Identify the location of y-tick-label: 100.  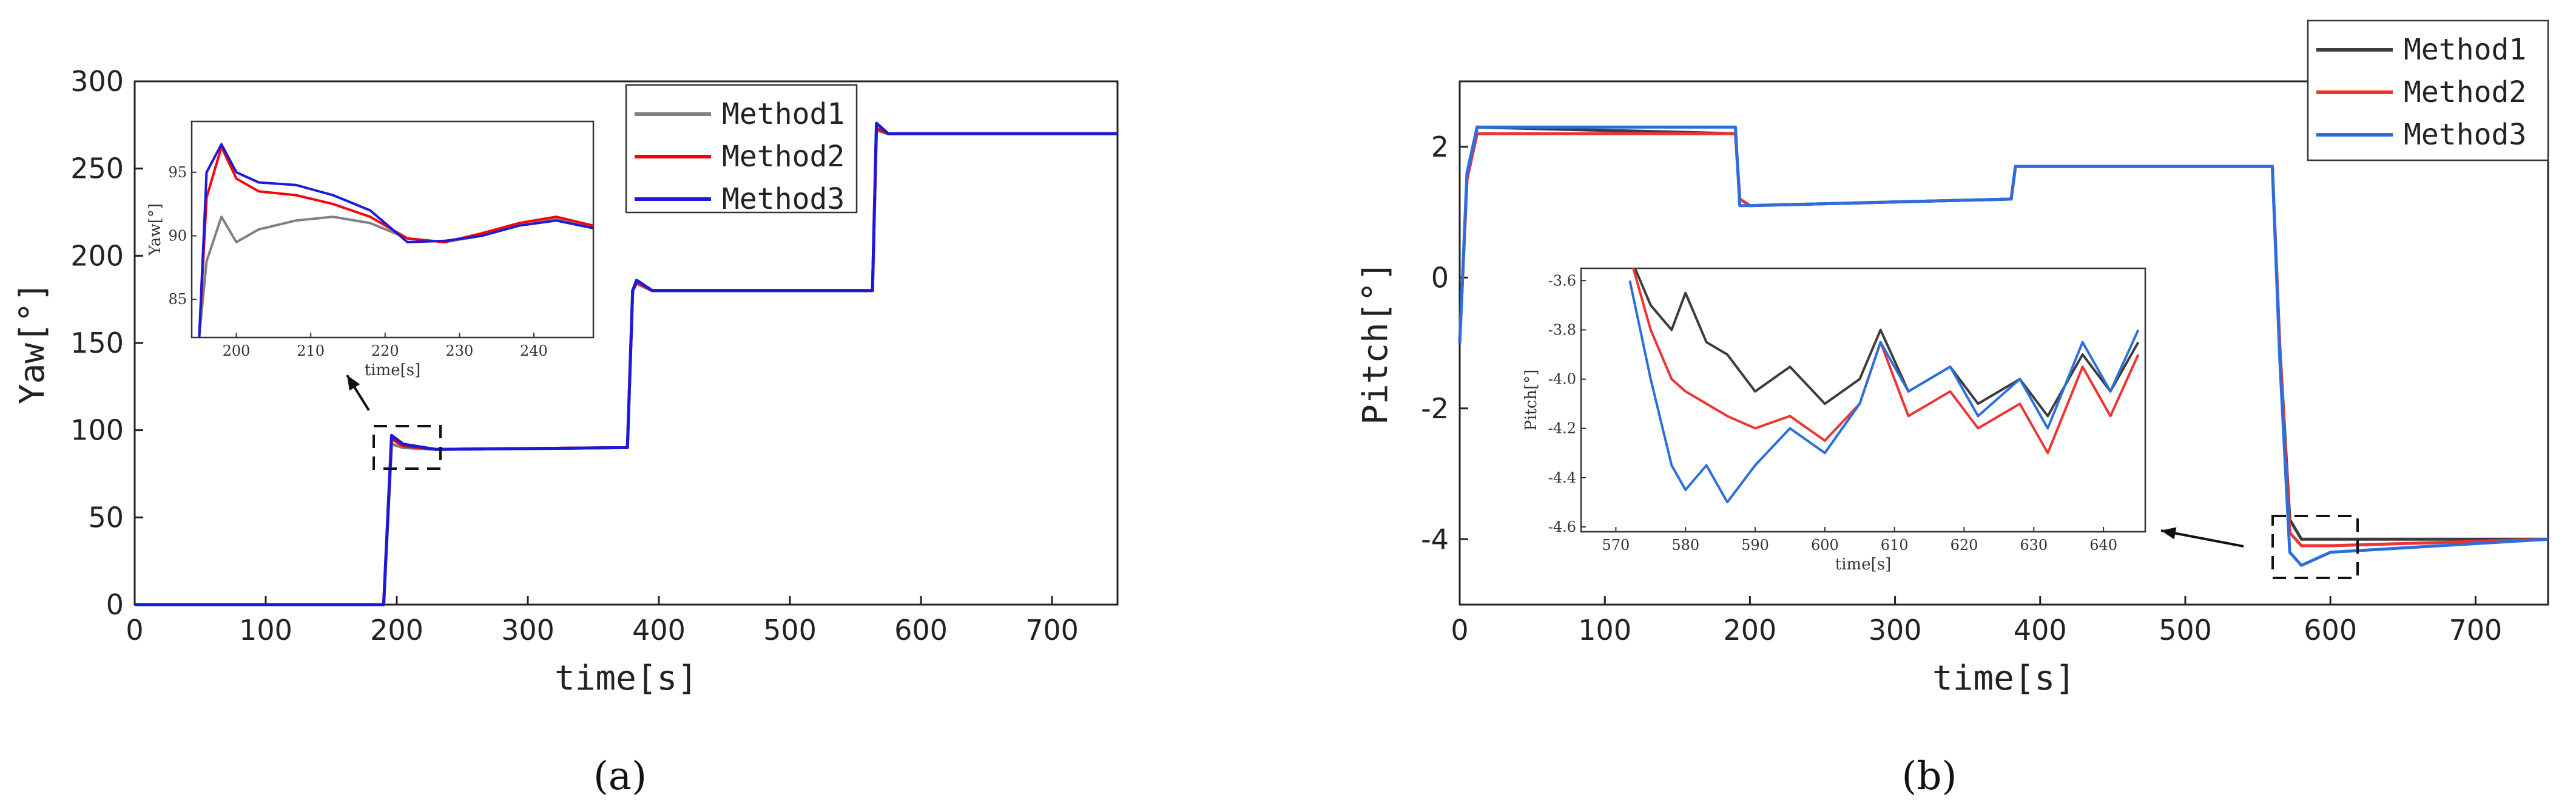
(97, 430).